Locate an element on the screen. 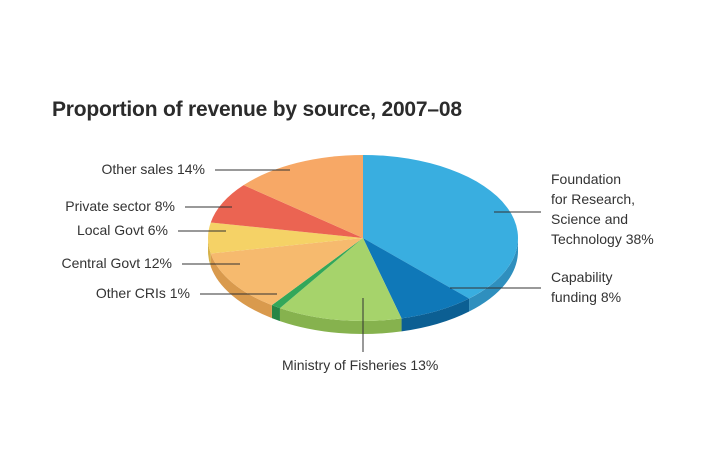  slice-label-line: Private sector 8% is located at coordinates (120, 206).